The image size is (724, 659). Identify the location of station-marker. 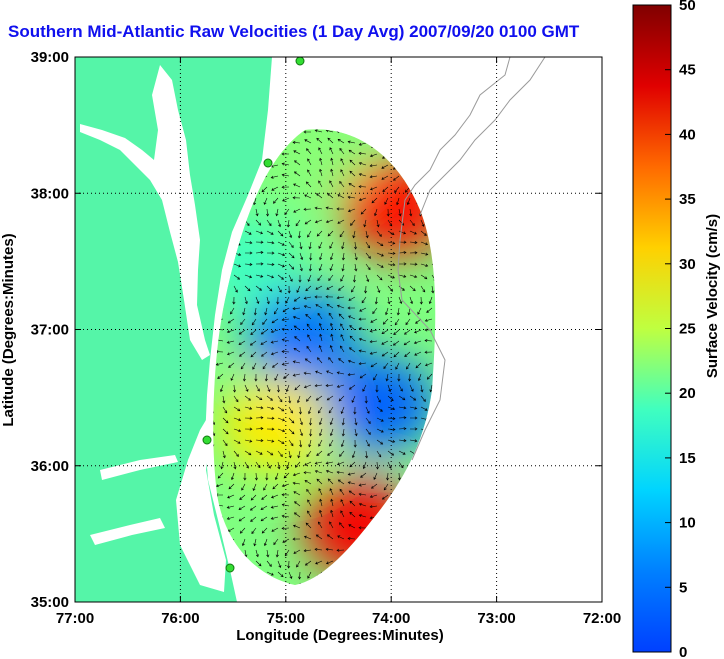
(300, 61).